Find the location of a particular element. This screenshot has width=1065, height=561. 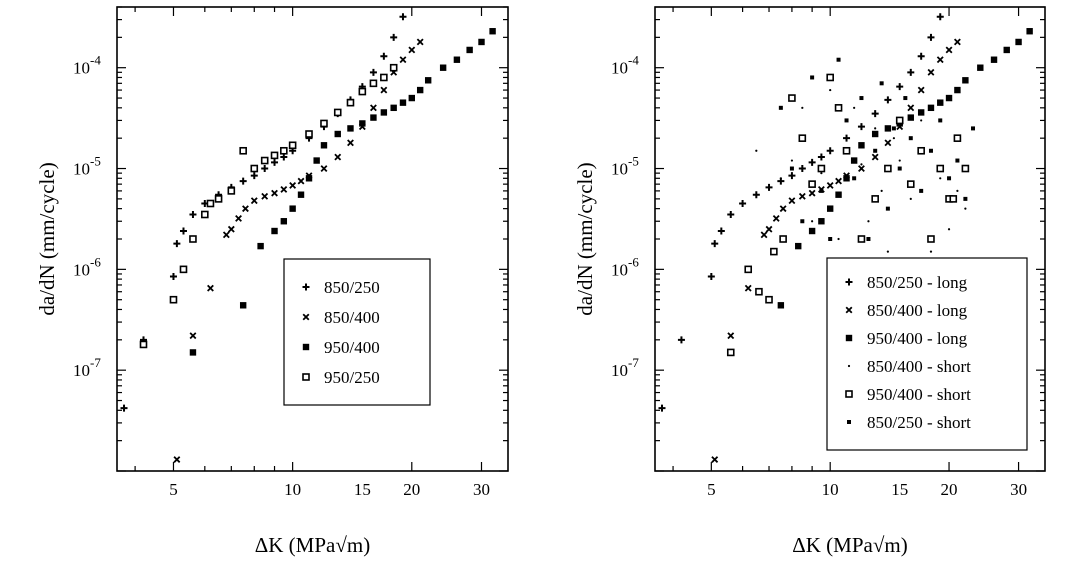

y-axis-label: da/dN (mm/cycle) is located at coordinates (585, 238).